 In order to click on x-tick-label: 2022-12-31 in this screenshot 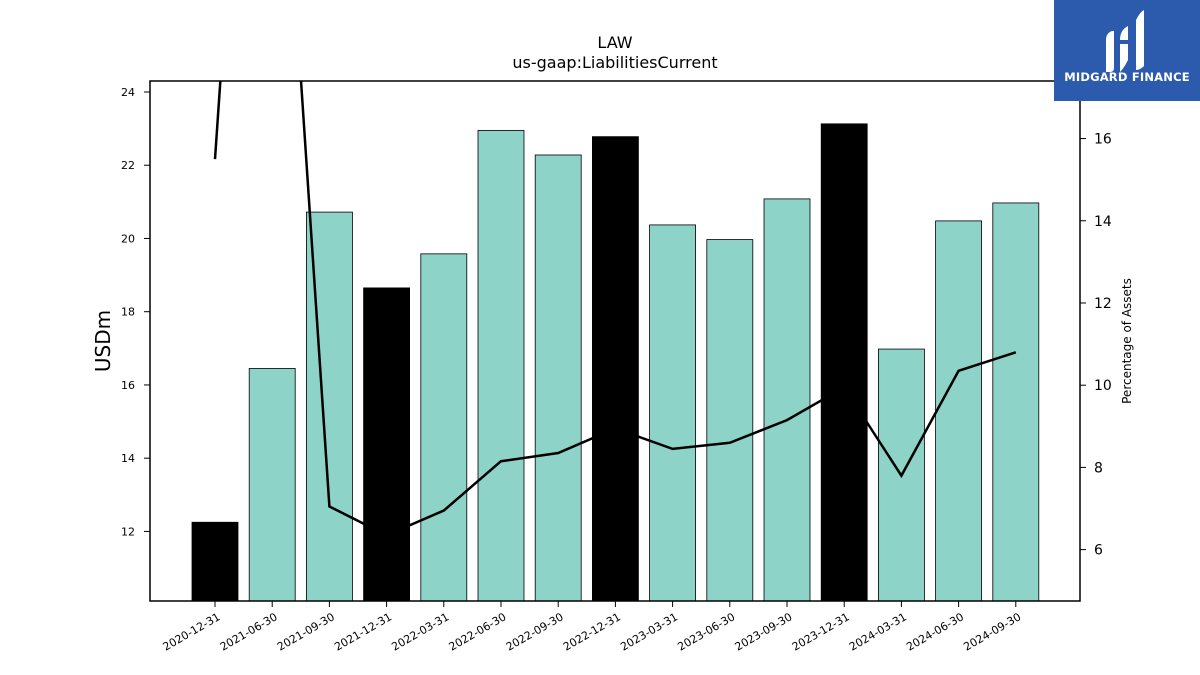, I will do `click(592, 631)`.